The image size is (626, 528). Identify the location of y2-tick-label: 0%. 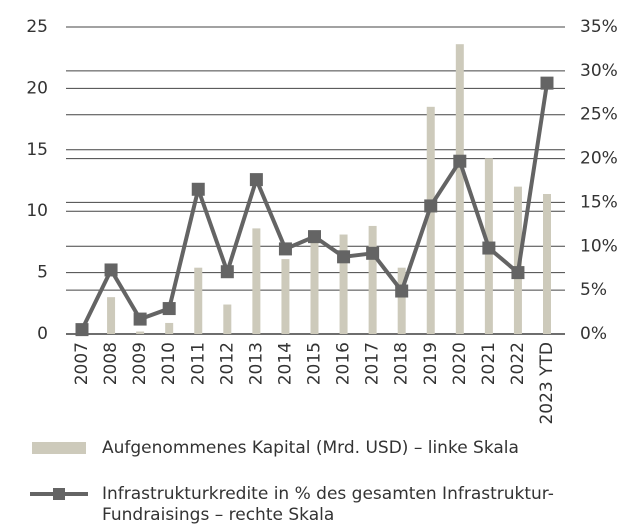
(593, 334).